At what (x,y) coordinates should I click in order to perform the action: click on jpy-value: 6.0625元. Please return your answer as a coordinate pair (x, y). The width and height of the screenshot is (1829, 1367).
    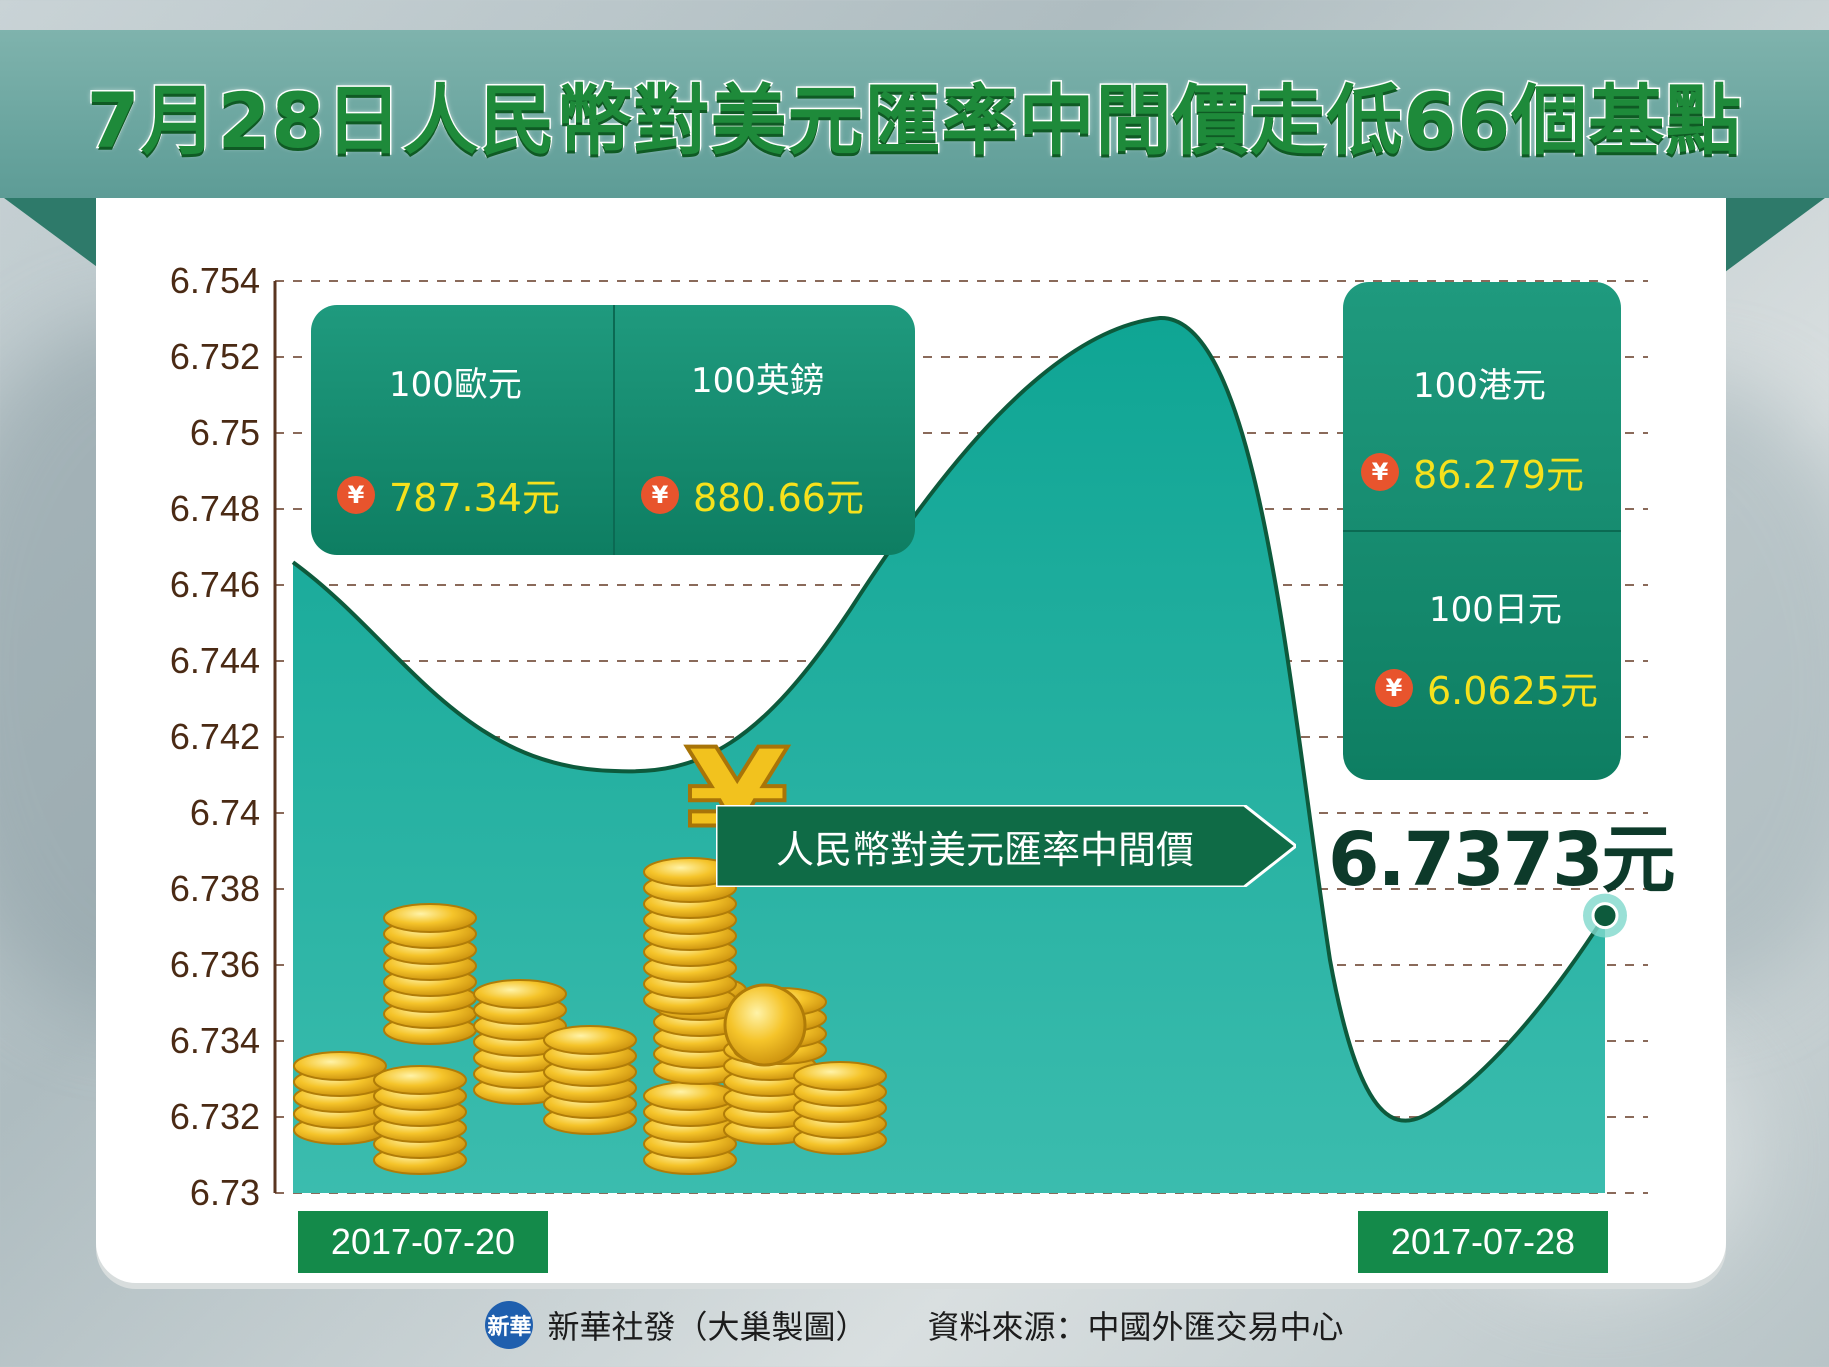
    Looking at the image, I should click on (1512, 691).